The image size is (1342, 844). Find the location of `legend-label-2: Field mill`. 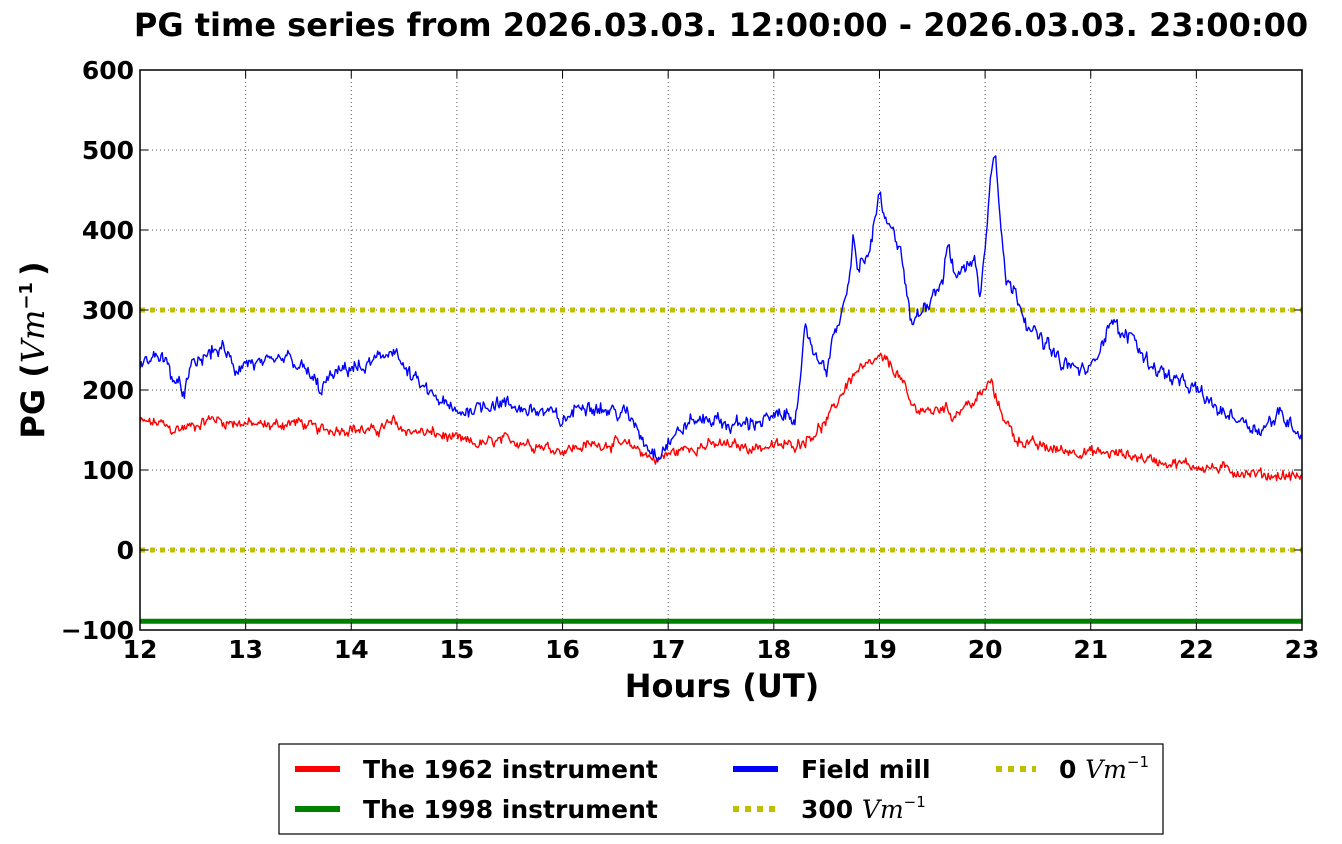

legend-label-2: Field mill is located at coordinates (866, 769).